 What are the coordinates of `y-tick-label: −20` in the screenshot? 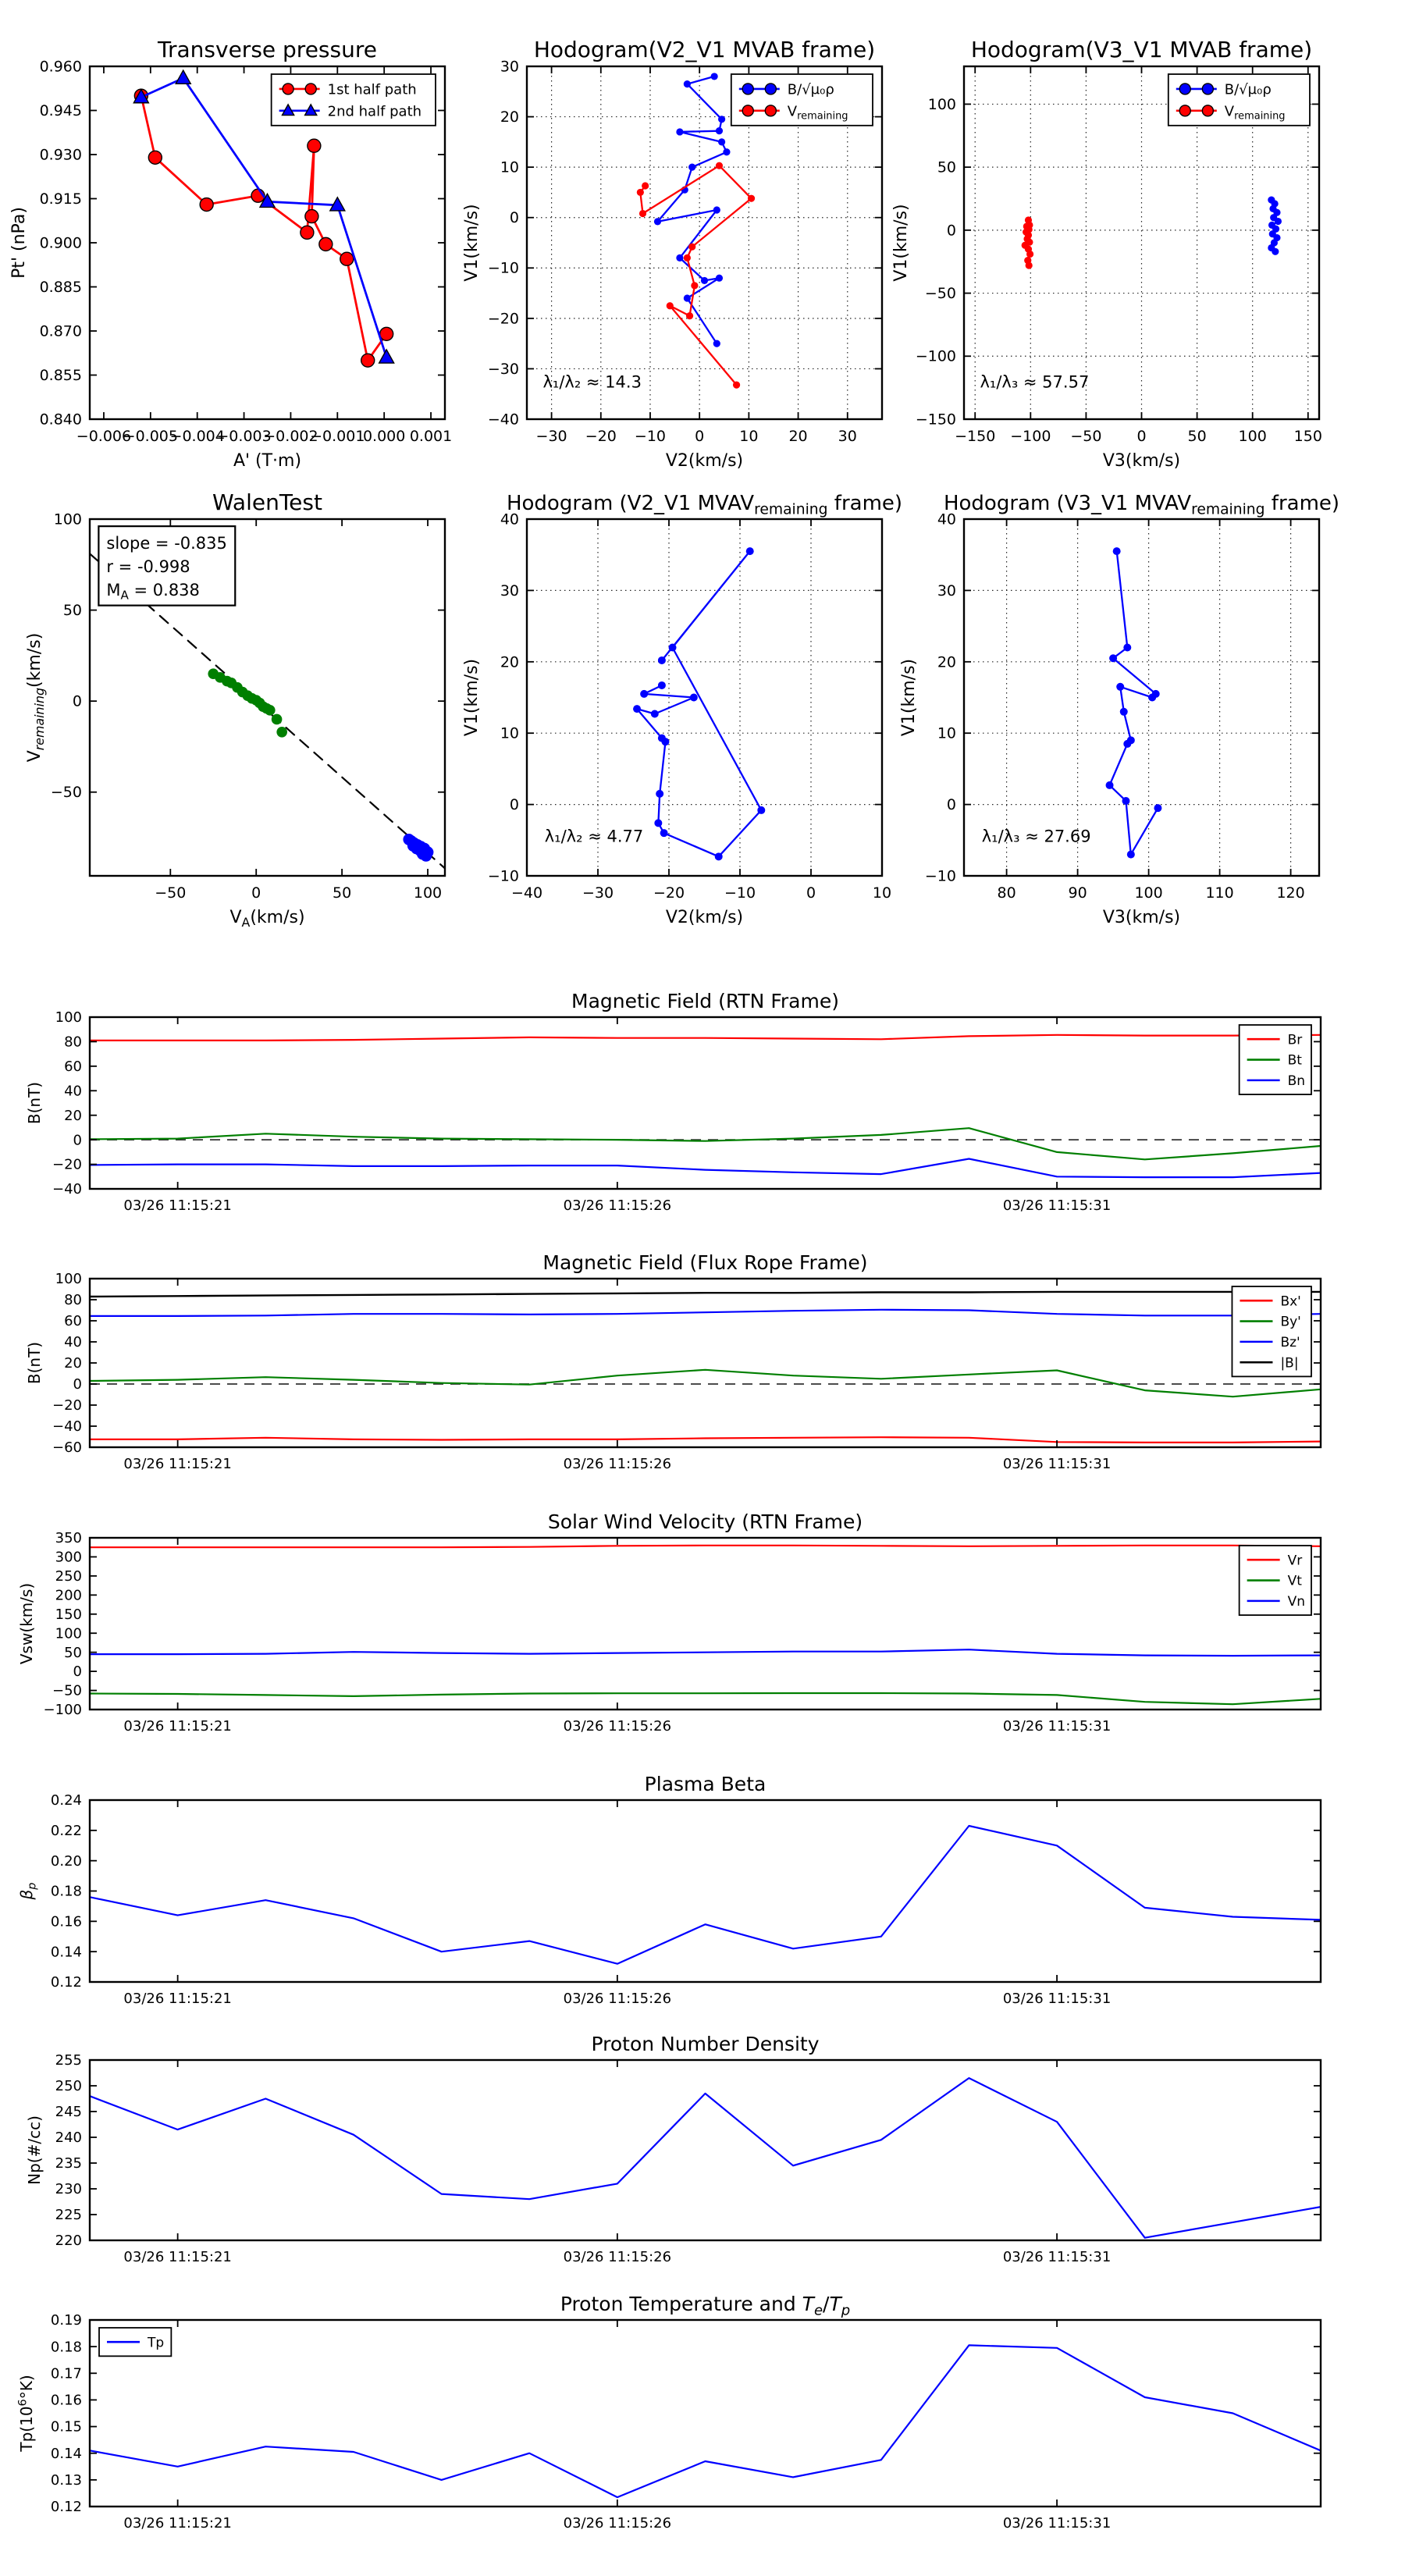 It's located at (504, 318).